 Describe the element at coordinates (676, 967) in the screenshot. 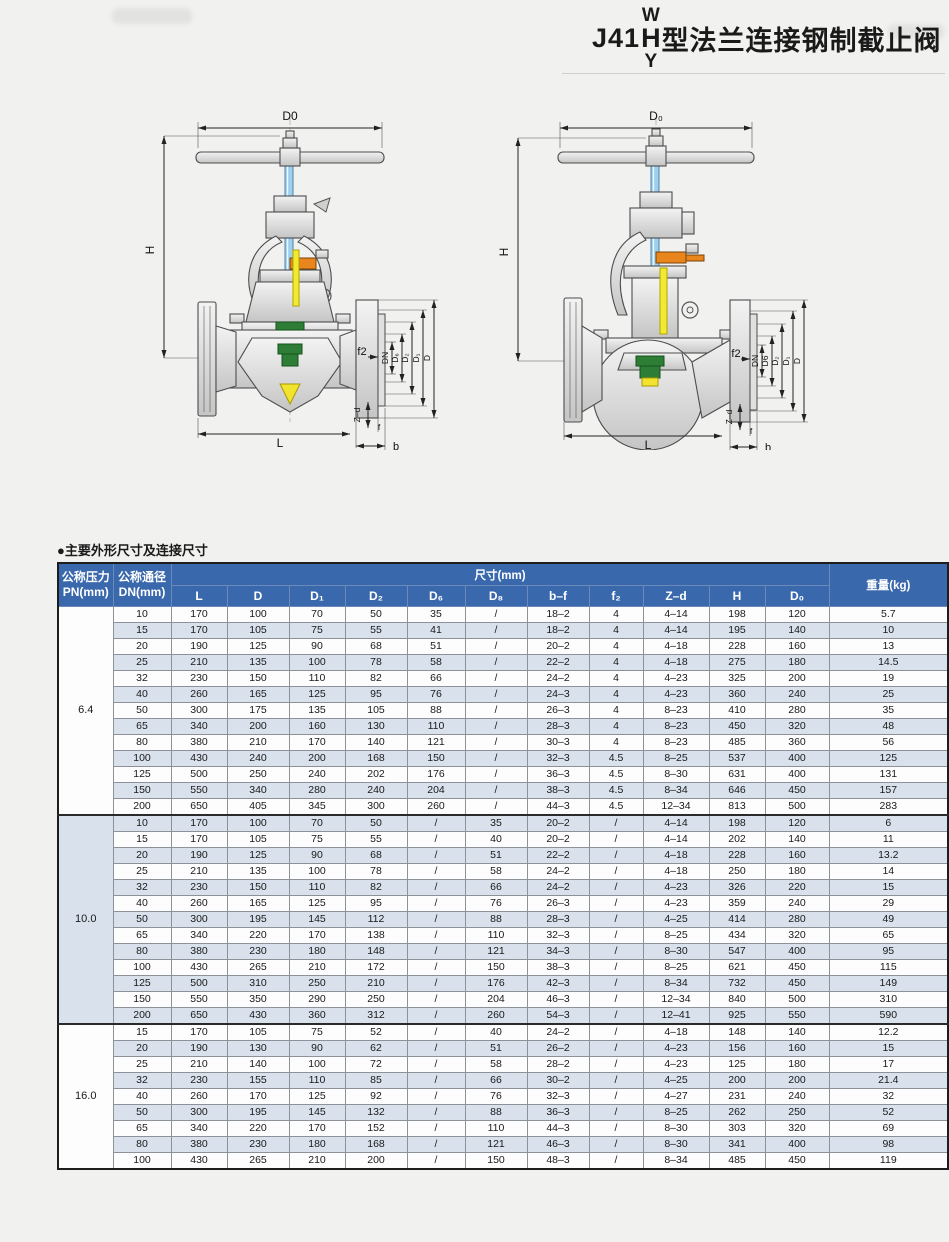

I see `table-cell: 8–25` at that location.